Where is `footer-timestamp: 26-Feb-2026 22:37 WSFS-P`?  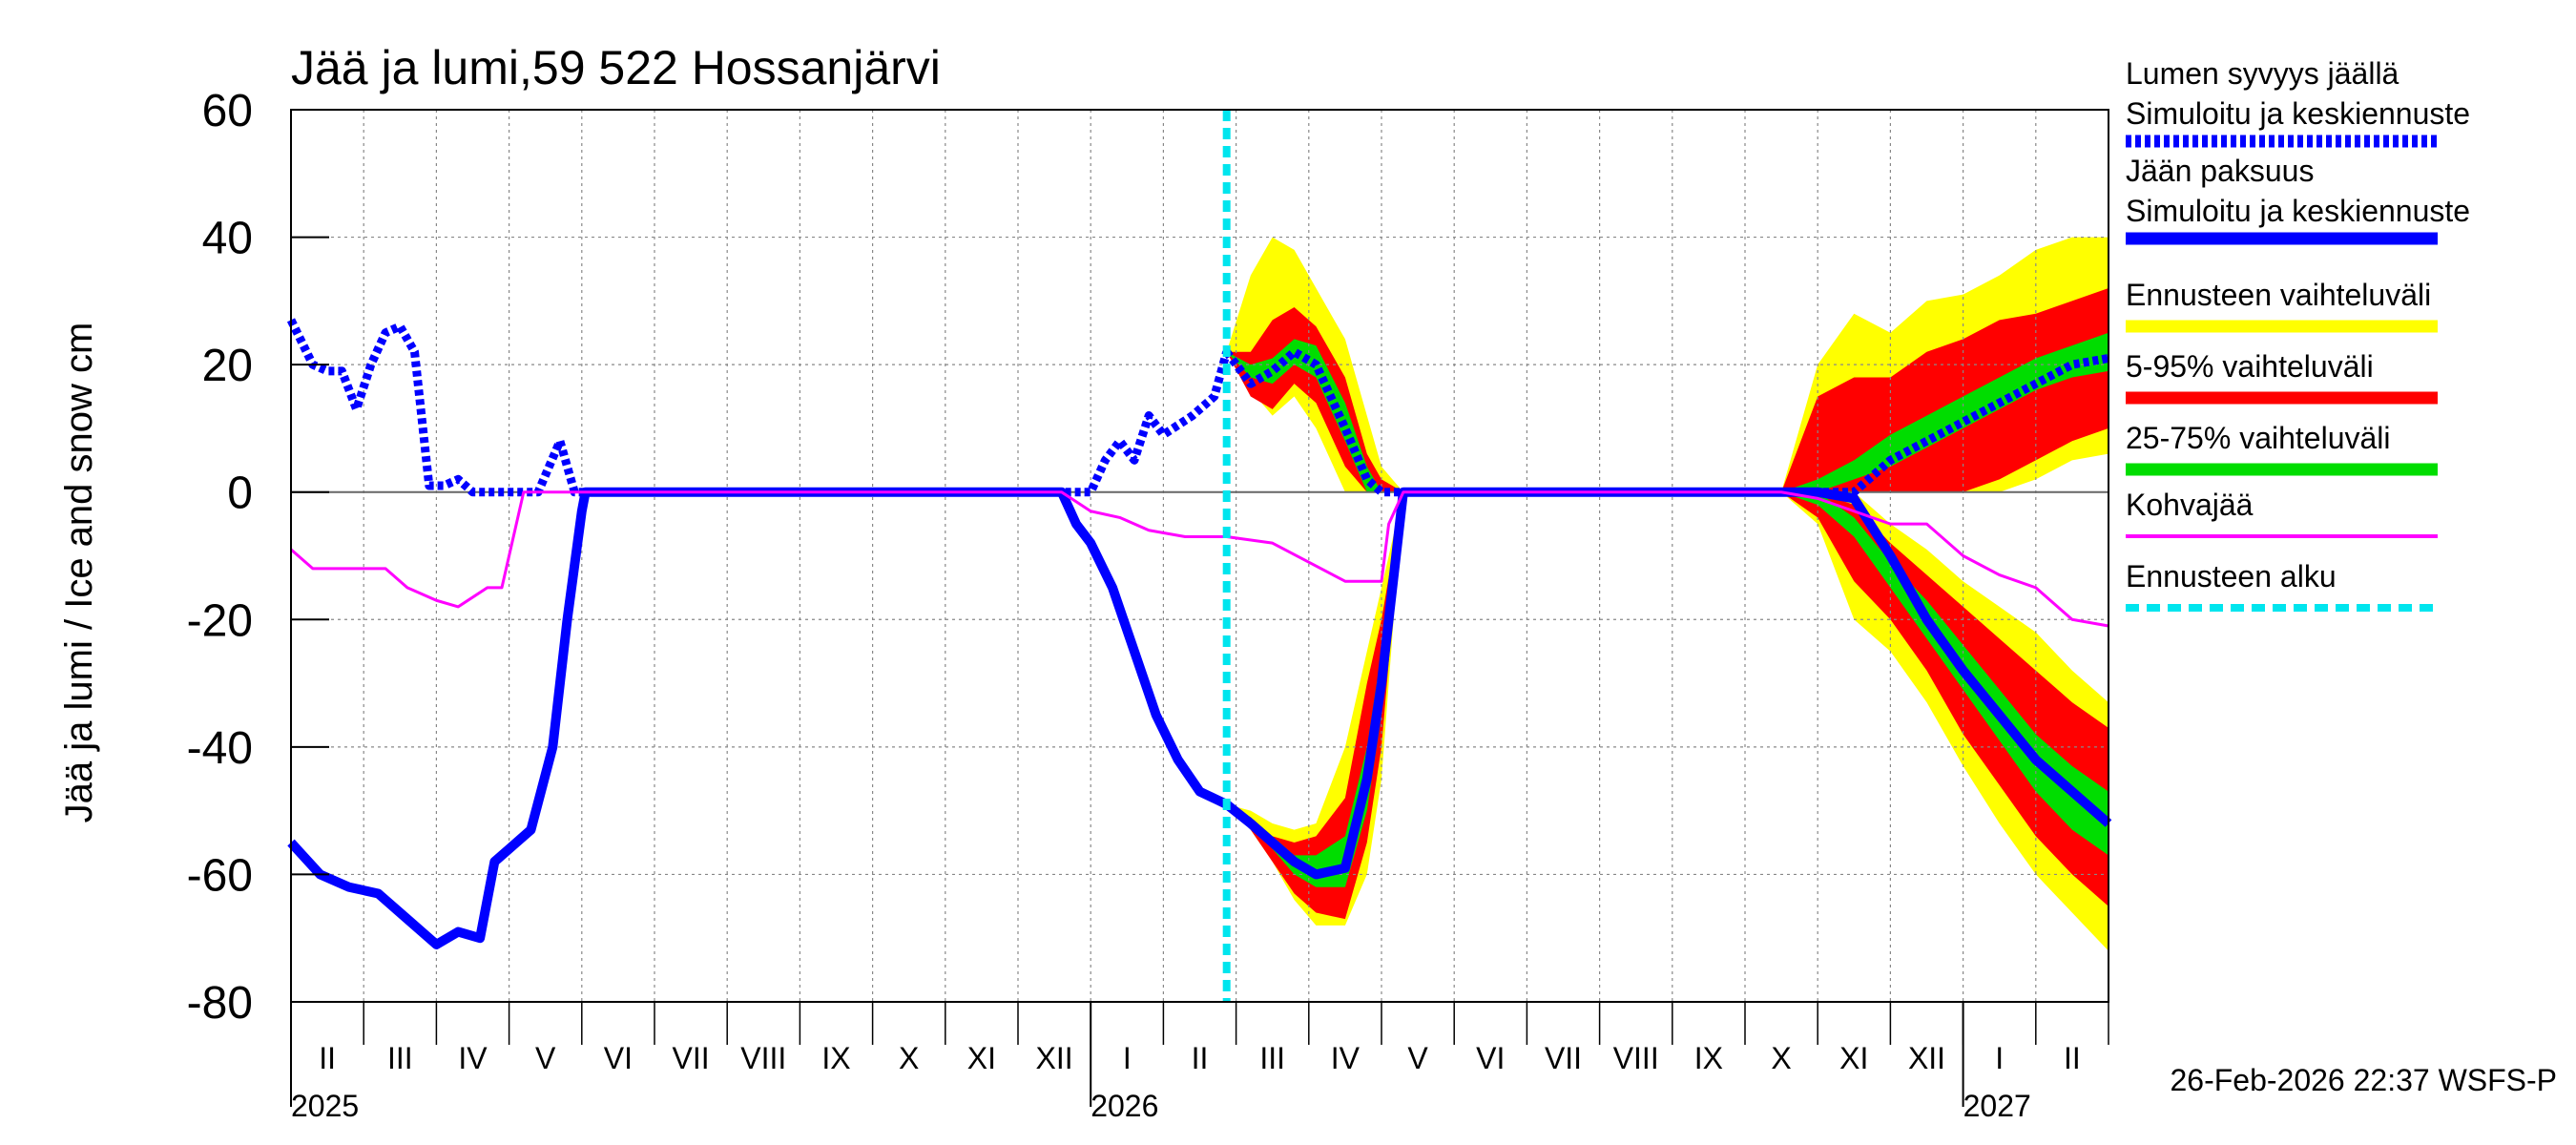 footer-timestamp: 26-Feb-2026 22:37 WSFS-P is located at coordinates (2363, 1080).